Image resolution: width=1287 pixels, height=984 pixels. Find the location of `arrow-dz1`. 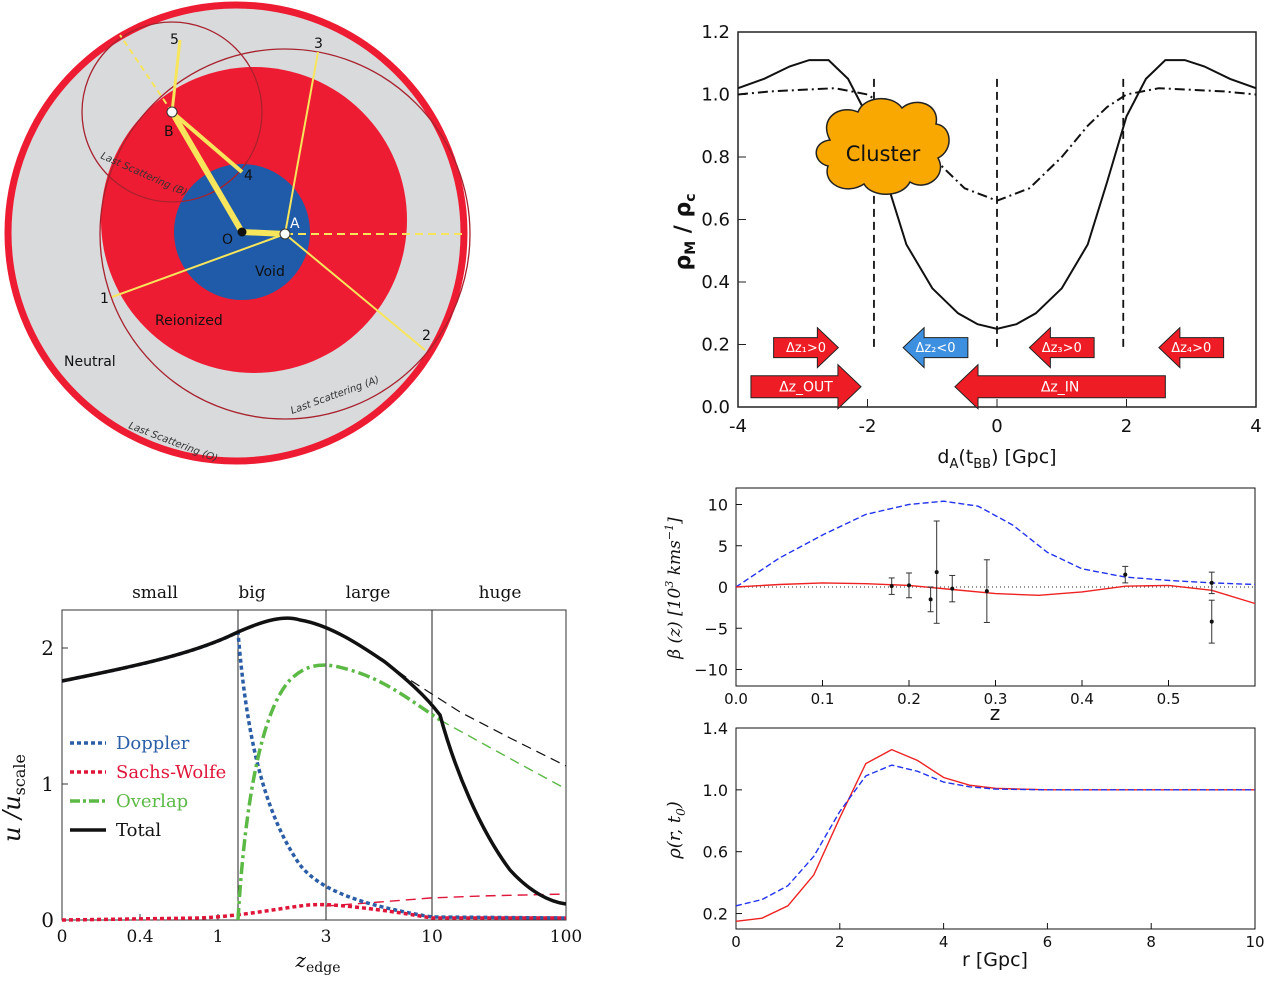

arrow-dz1 is located at coordinates (806, 347).